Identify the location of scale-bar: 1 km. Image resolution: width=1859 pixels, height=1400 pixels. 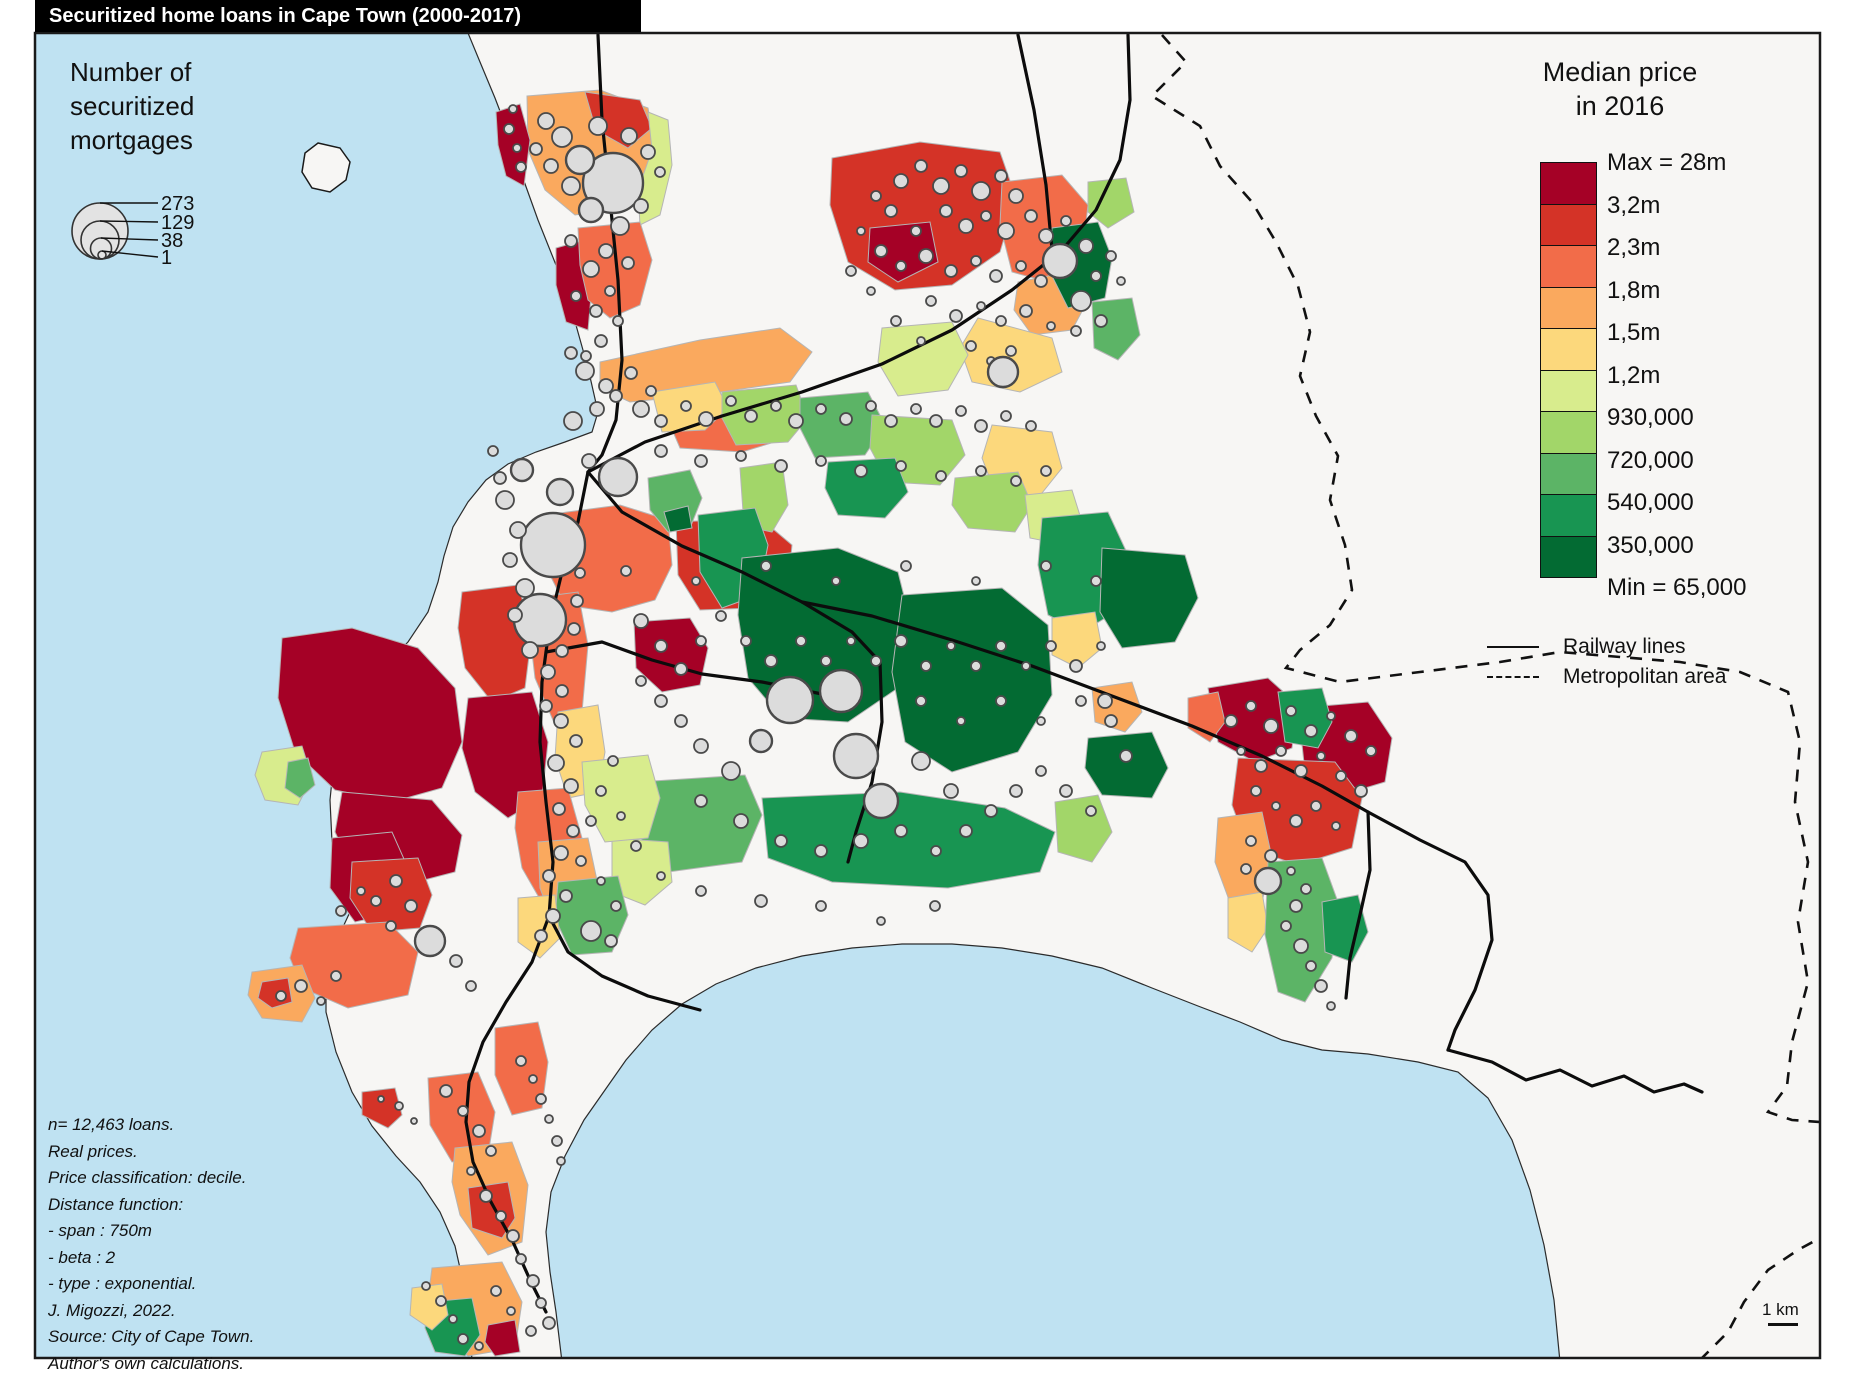
(1780, 1313).